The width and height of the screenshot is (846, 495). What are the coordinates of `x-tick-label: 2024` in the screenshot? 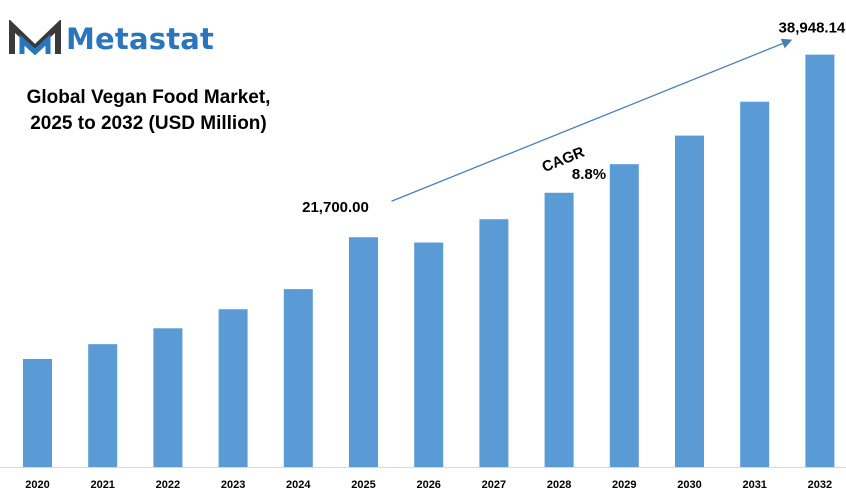 It's located at (298, 485).